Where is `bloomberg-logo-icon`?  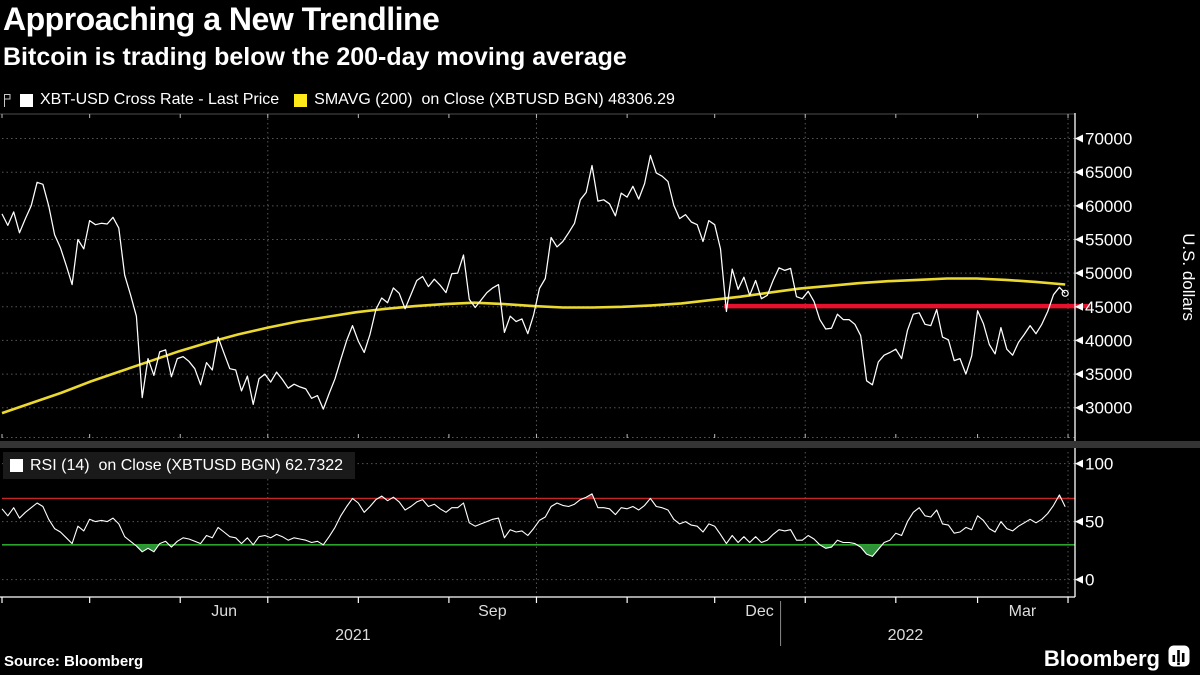
bloomberg-logo-icon is located at coordinates (1179, 658).